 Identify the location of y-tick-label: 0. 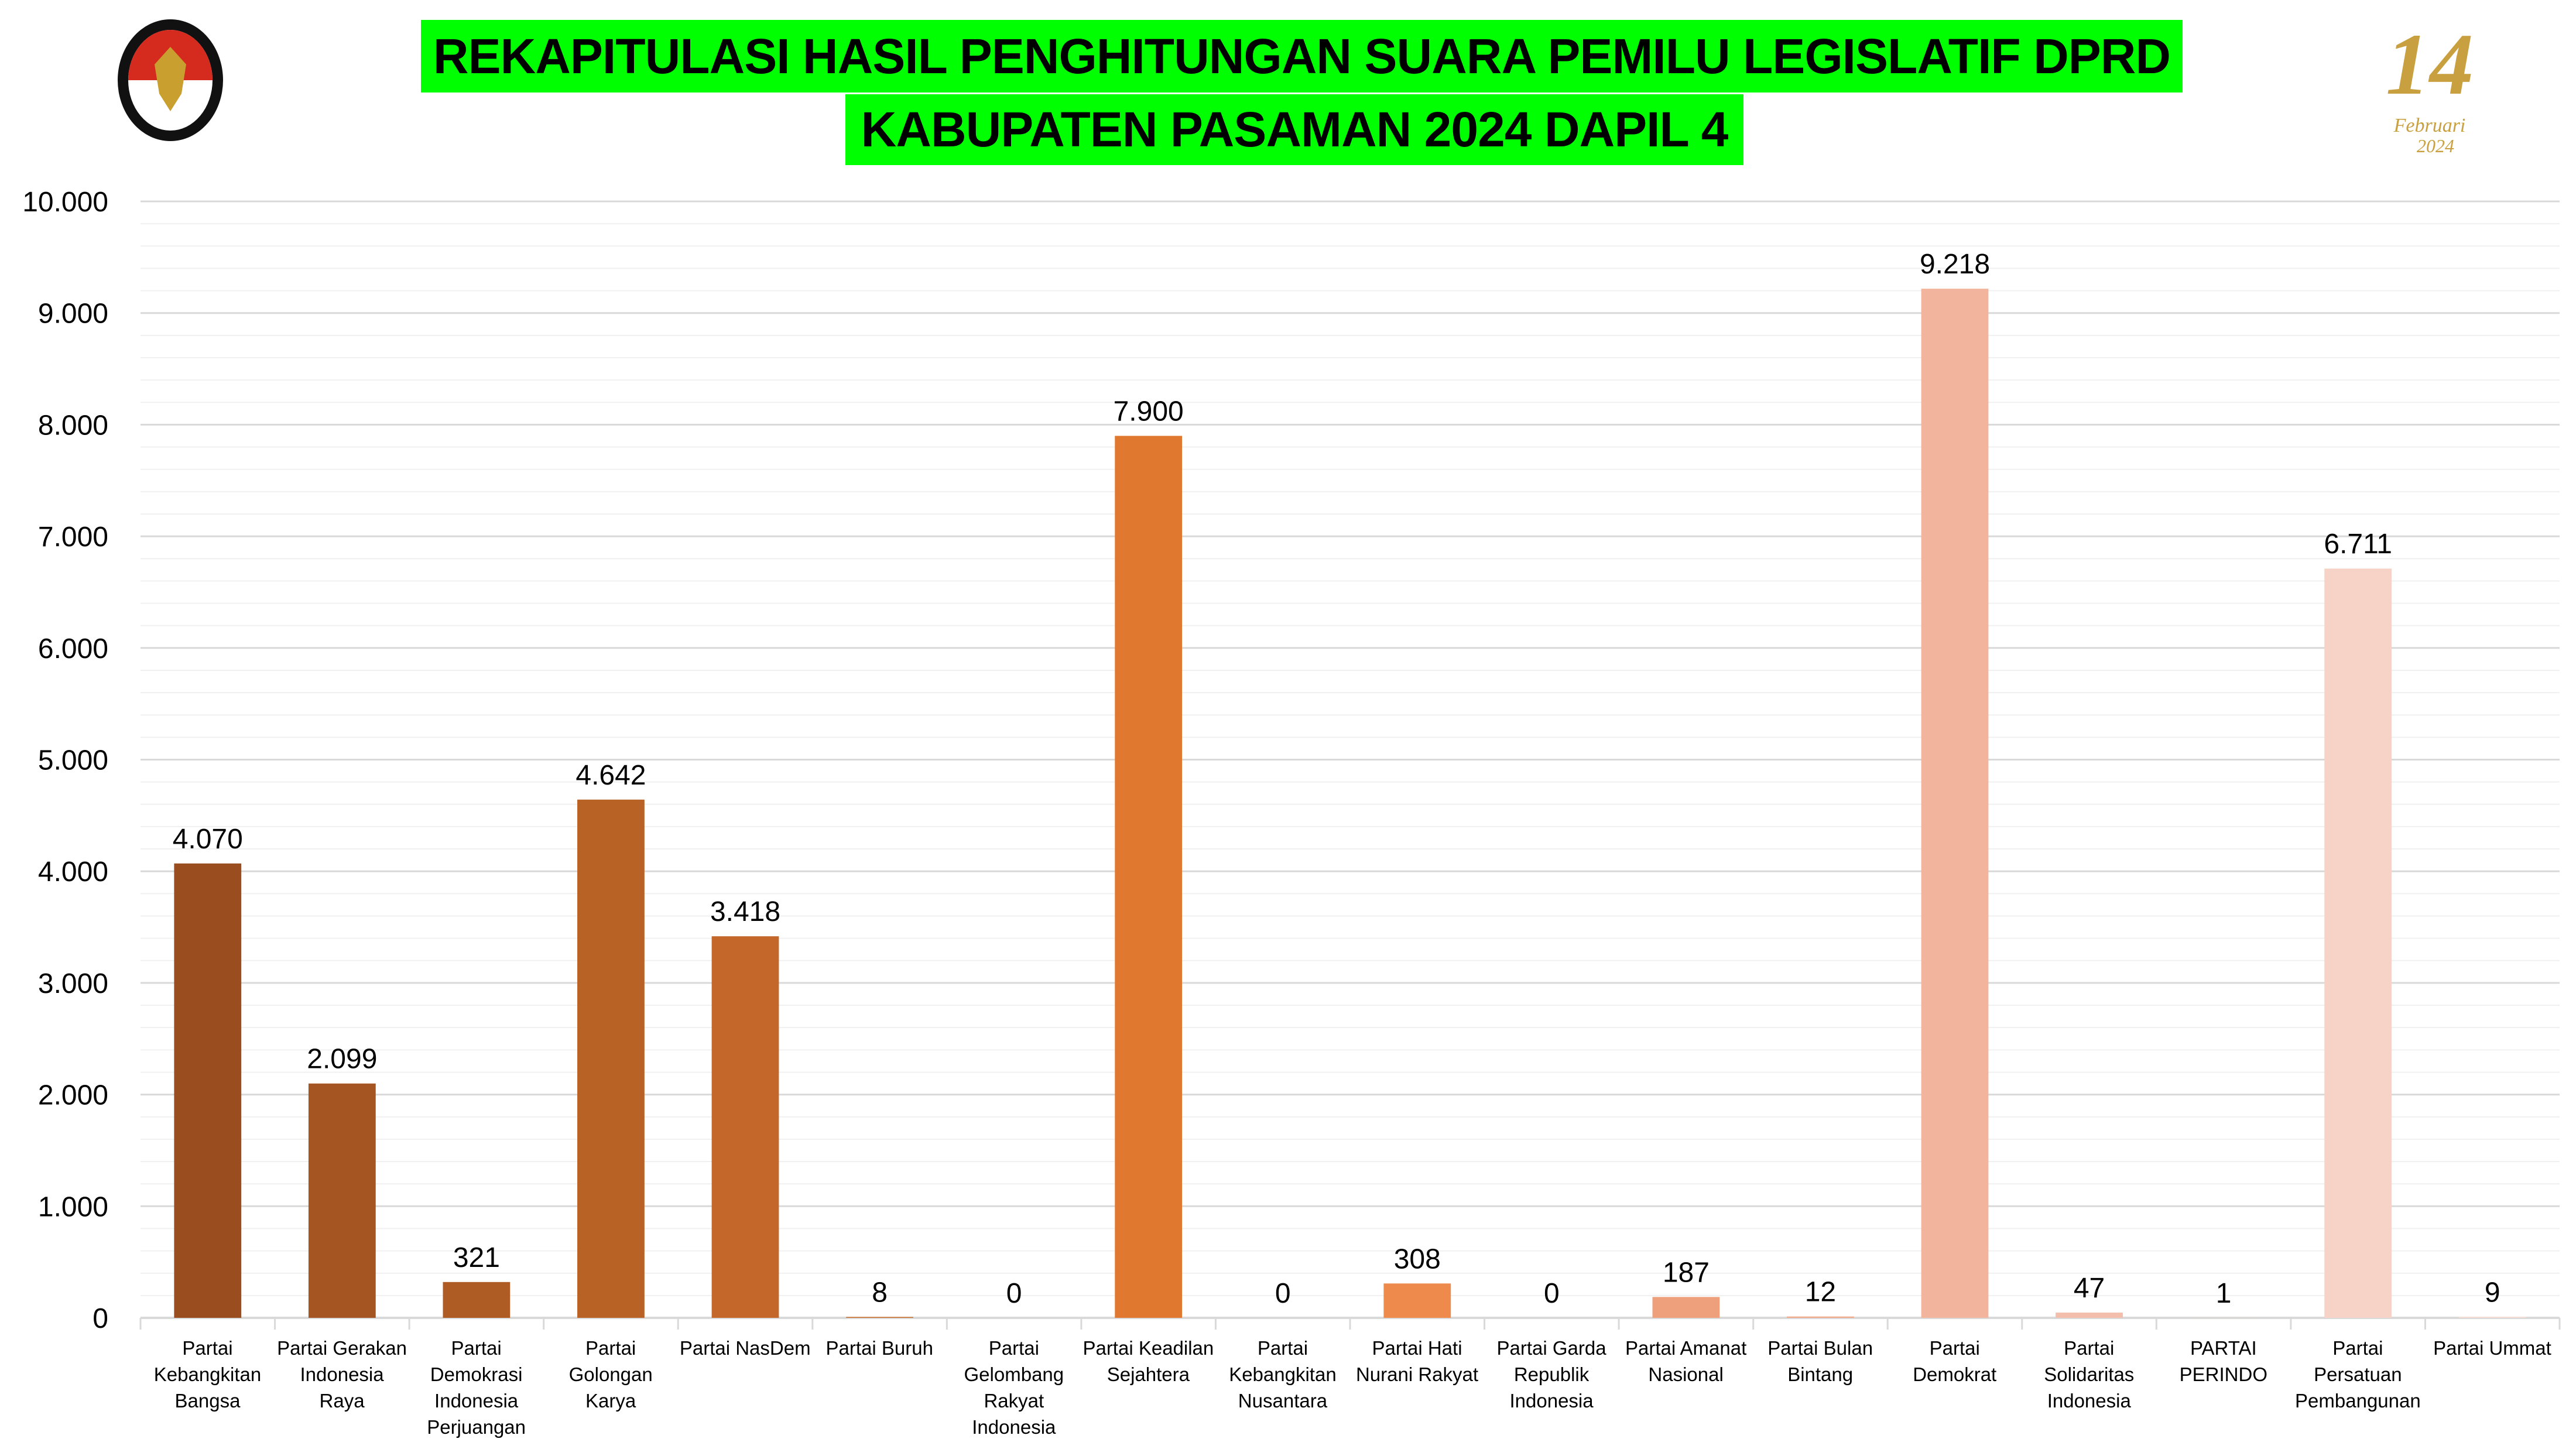
(100, 1318).